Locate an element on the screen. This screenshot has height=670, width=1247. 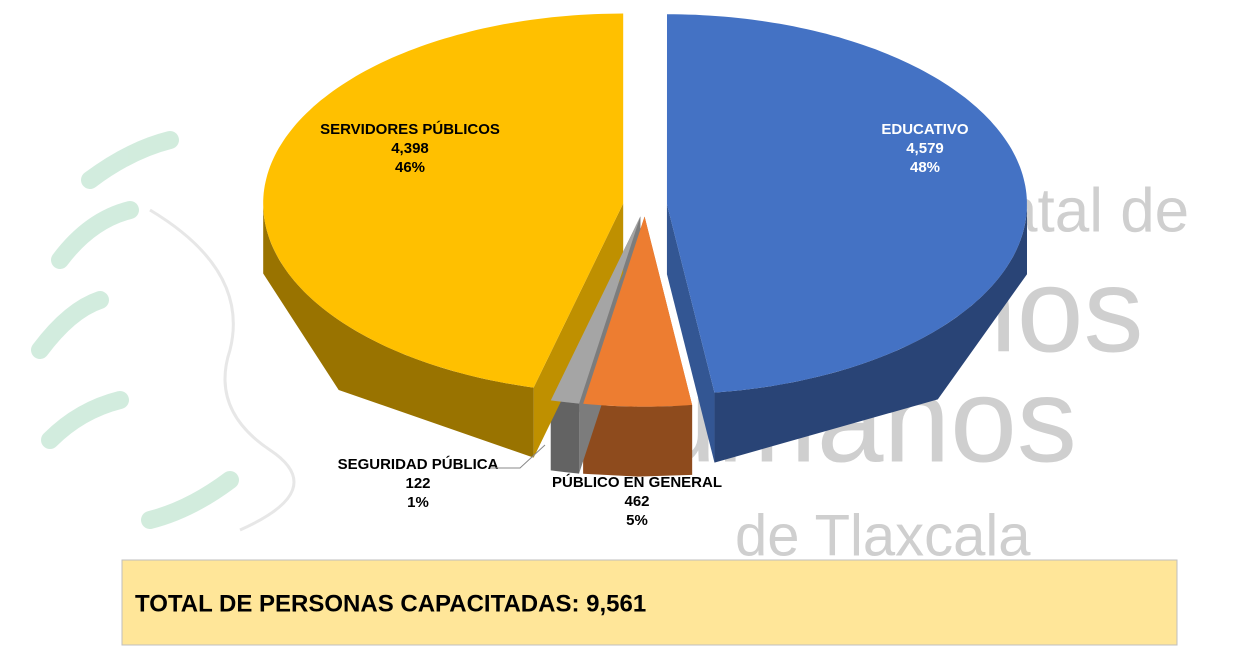
data-label-percent: 1% is located at coordinates (418, 502).